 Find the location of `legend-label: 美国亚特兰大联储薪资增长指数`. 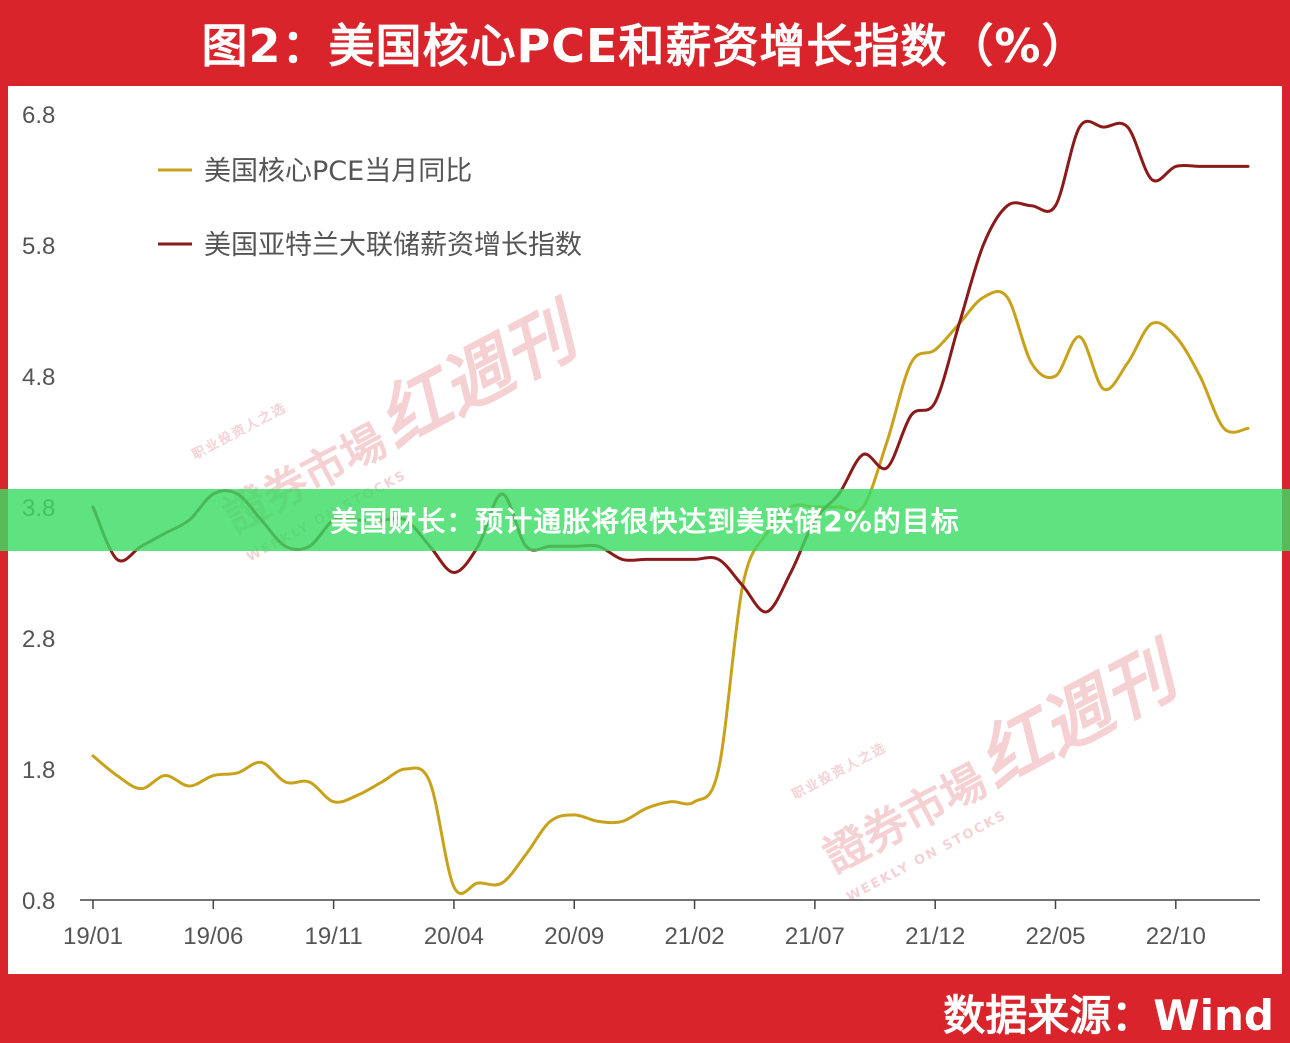

legend-label: 美国亚特兰大联储薪资增长指数 is located at coordinates (393, 245).